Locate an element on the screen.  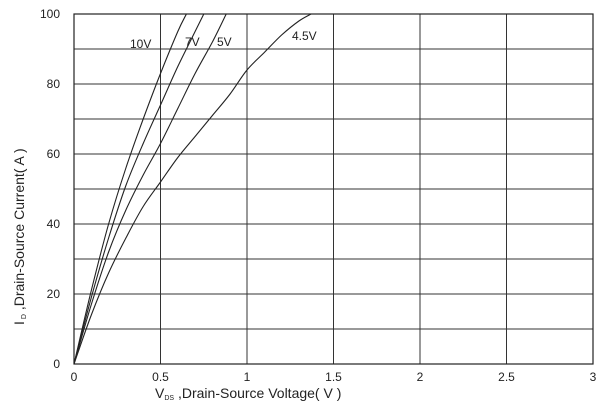
series-label-4-5v: 4.5V is located at coordinates (304, 36).